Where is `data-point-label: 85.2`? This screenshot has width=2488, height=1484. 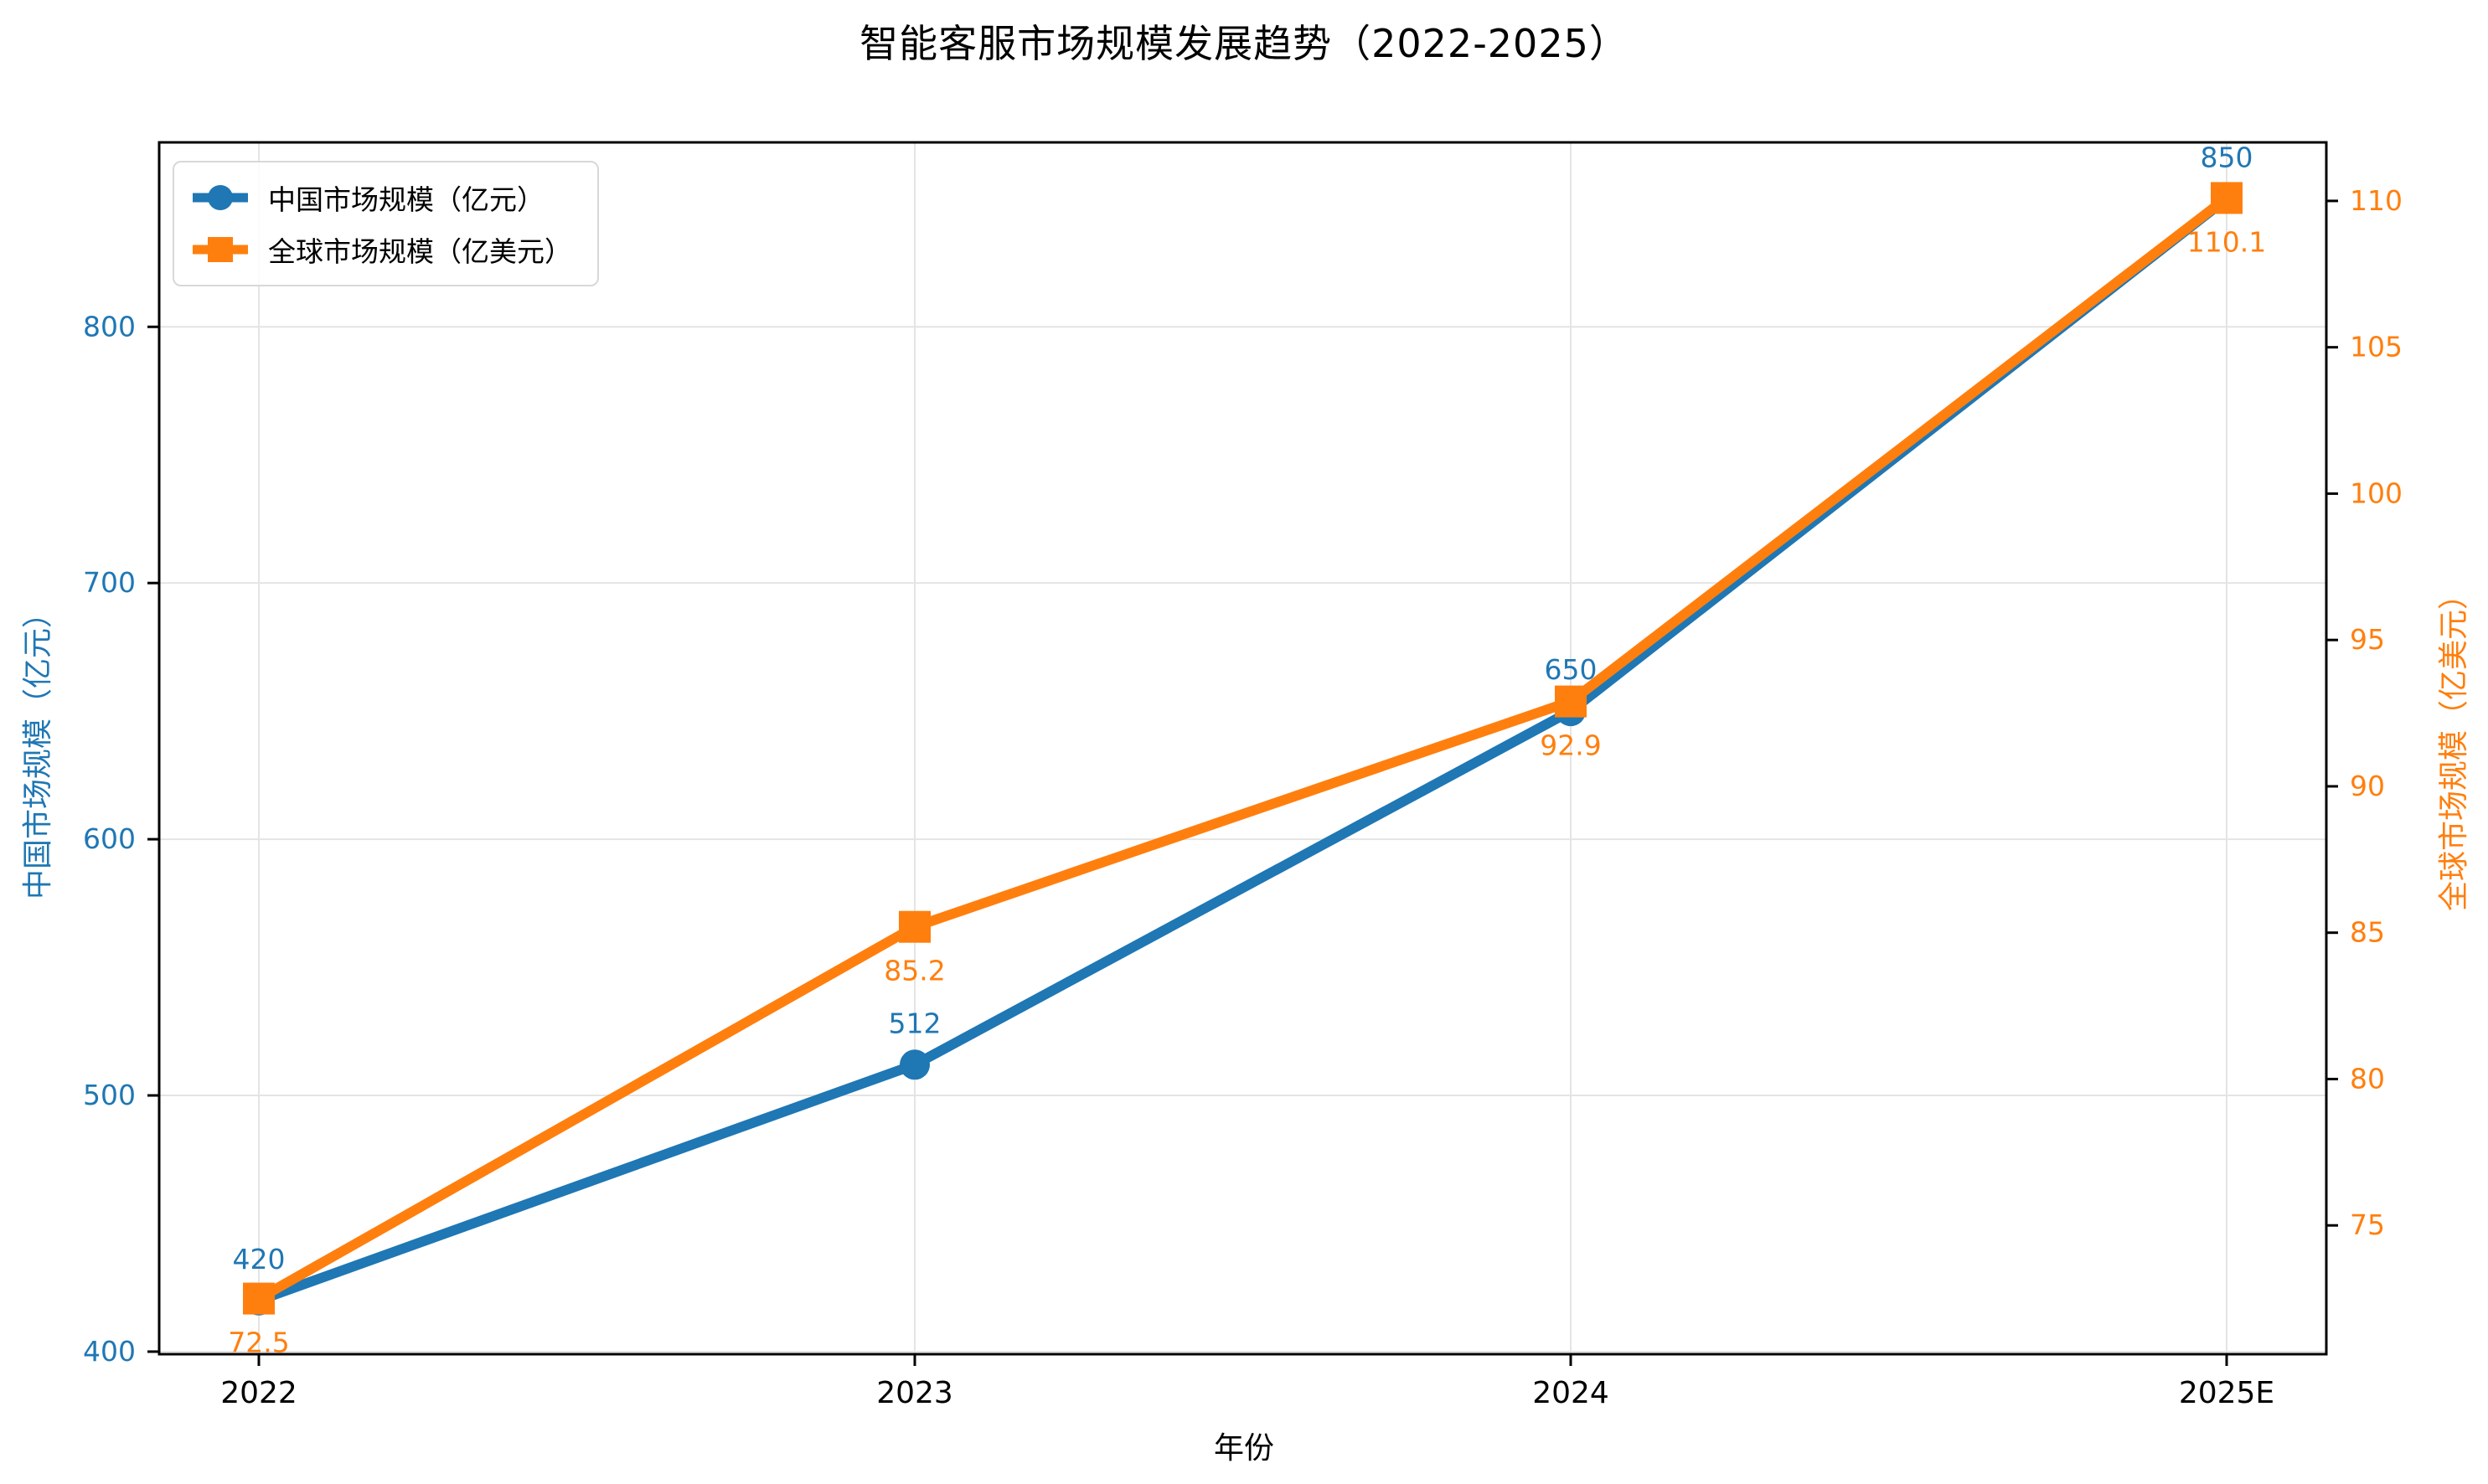 data-point-label: 85.2 is located at coordinates (915, 971).